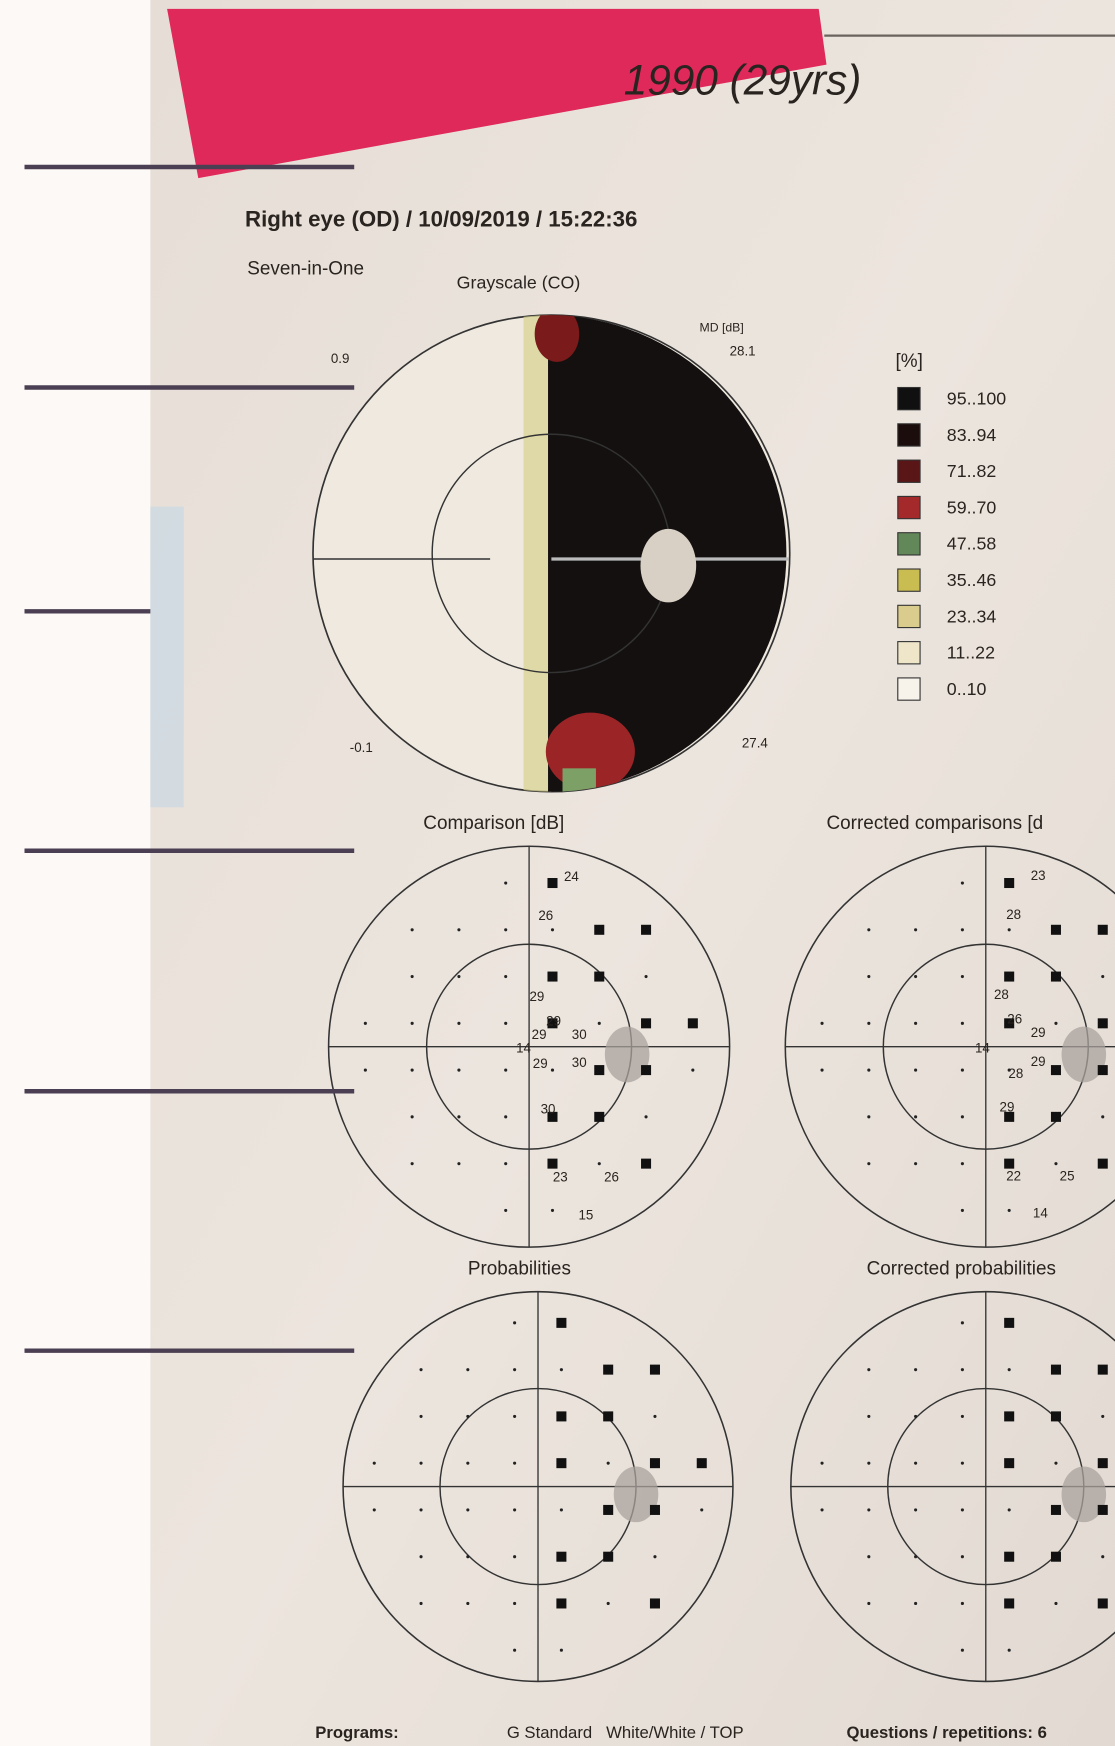 The image size is (1115, 1746). What do you see at coordinates (579, 1034) in the screenshot?
I see `field-value: 30` at bounding box center [579, 1034].